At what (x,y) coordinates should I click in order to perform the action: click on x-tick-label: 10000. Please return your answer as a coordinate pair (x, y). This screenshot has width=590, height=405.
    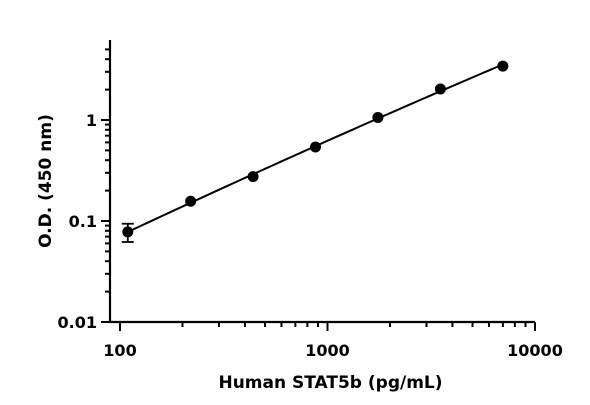
    Looking at the image, I should click on (535, 350).